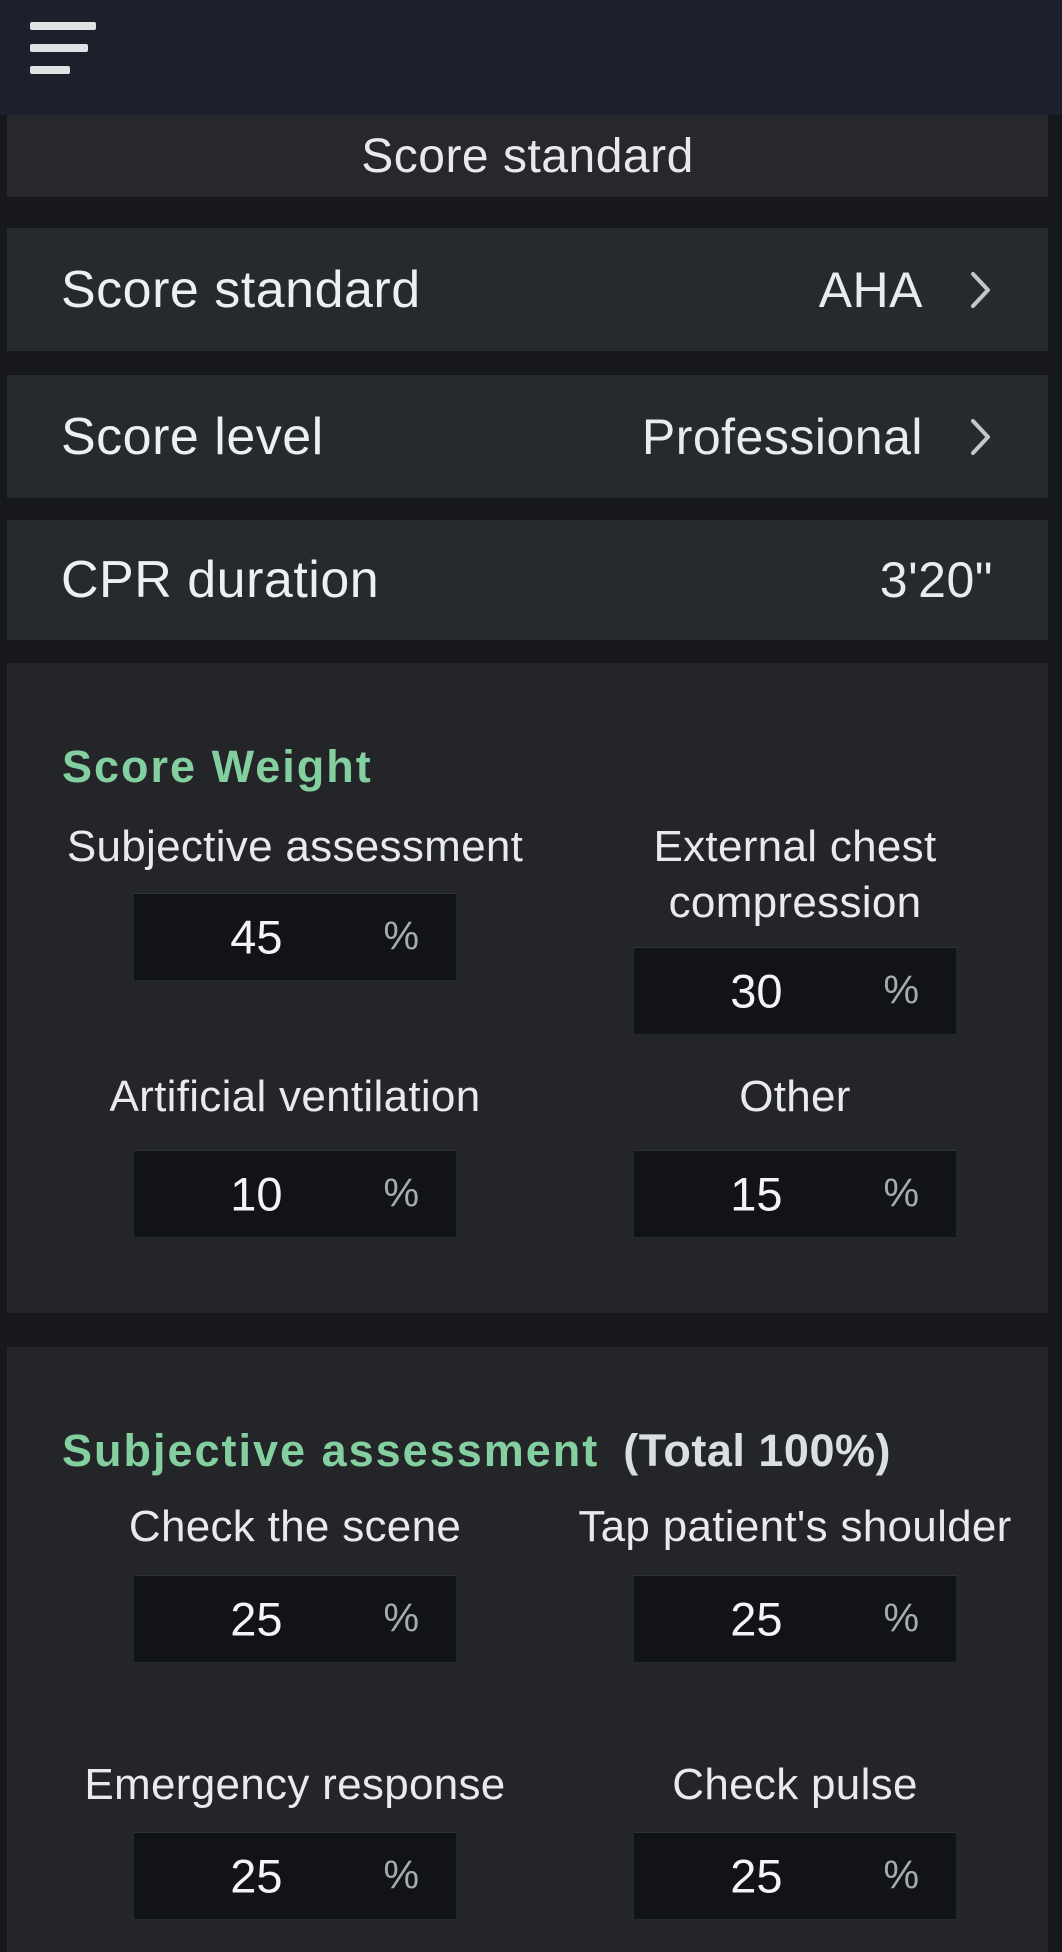 The height and width of the screenshot is (1952, 1062). What do you see at coordinates (795, 1194) in the screenshot?
I see `other-weight-input: 15 %` at bounding box center [795, 1194].